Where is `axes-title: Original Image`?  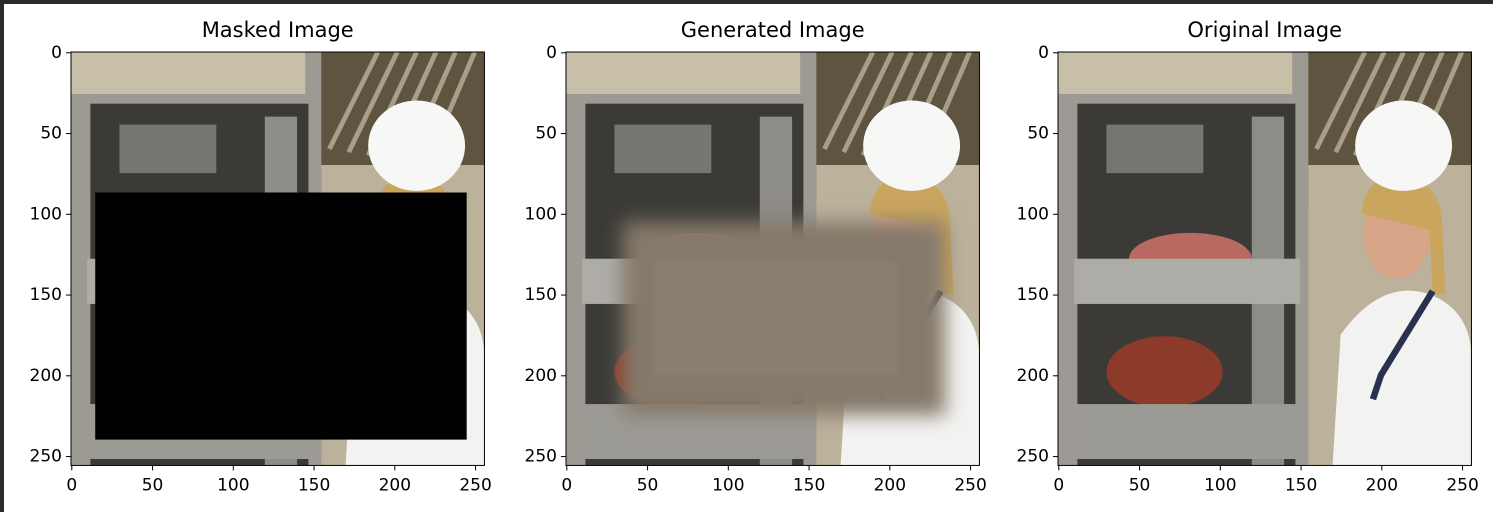 axes-title: Original Image is located at coordinates (1264, 30).